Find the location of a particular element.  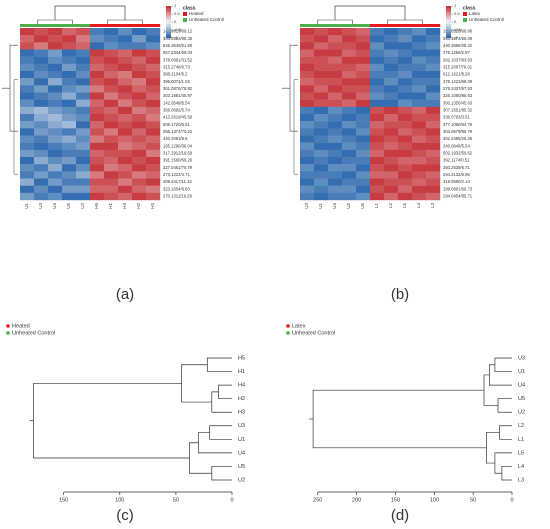

leaf-label: L4 is located at coordinates (521, 467).